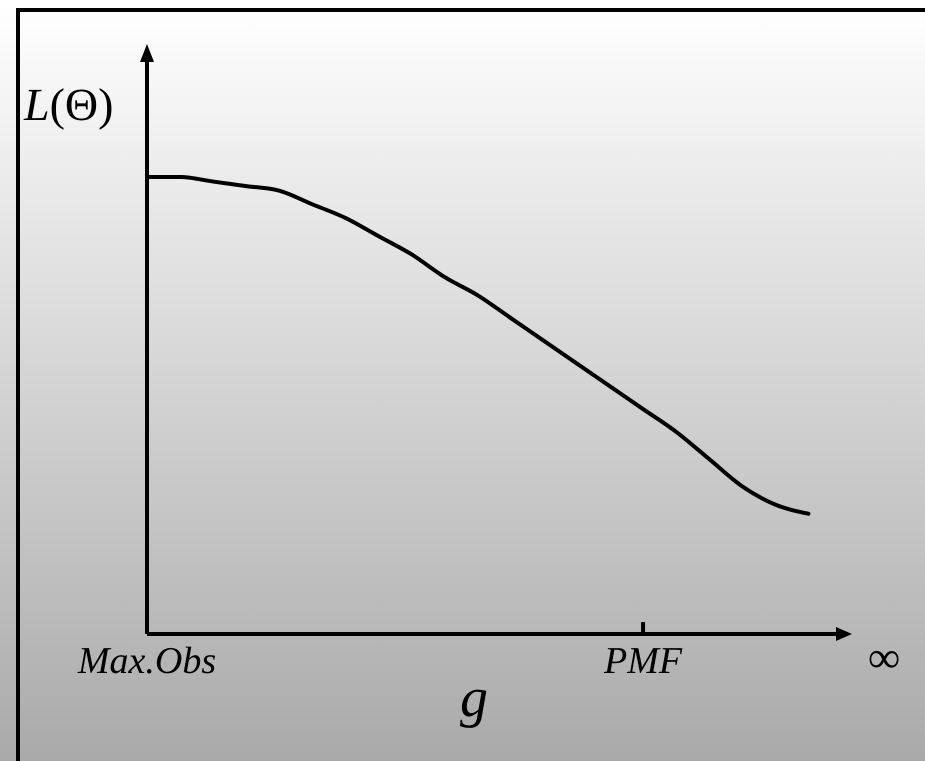 The width and height of the screenshot is (925, 761). What do you see at coordinates (68, 104) in the screenshot?
I see `y-axis-title: L(Θ)` at bounding box center [68, 104].